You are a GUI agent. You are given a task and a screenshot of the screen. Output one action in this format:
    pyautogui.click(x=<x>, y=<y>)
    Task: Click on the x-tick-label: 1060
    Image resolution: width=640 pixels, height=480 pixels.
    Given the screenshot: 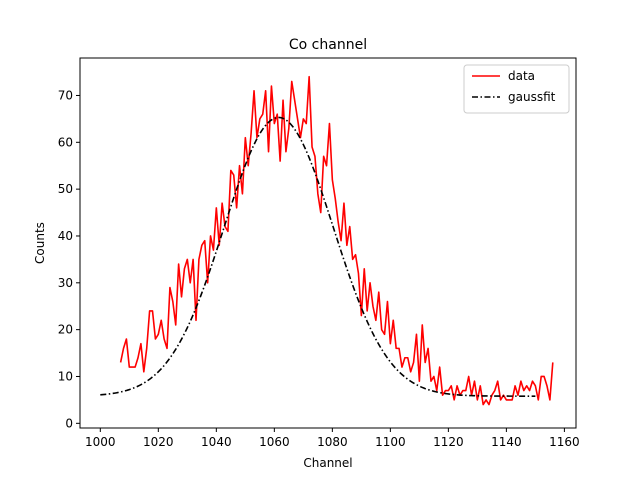 What is the action you would take?
    pyautogui.click(x=274, y=442)
    